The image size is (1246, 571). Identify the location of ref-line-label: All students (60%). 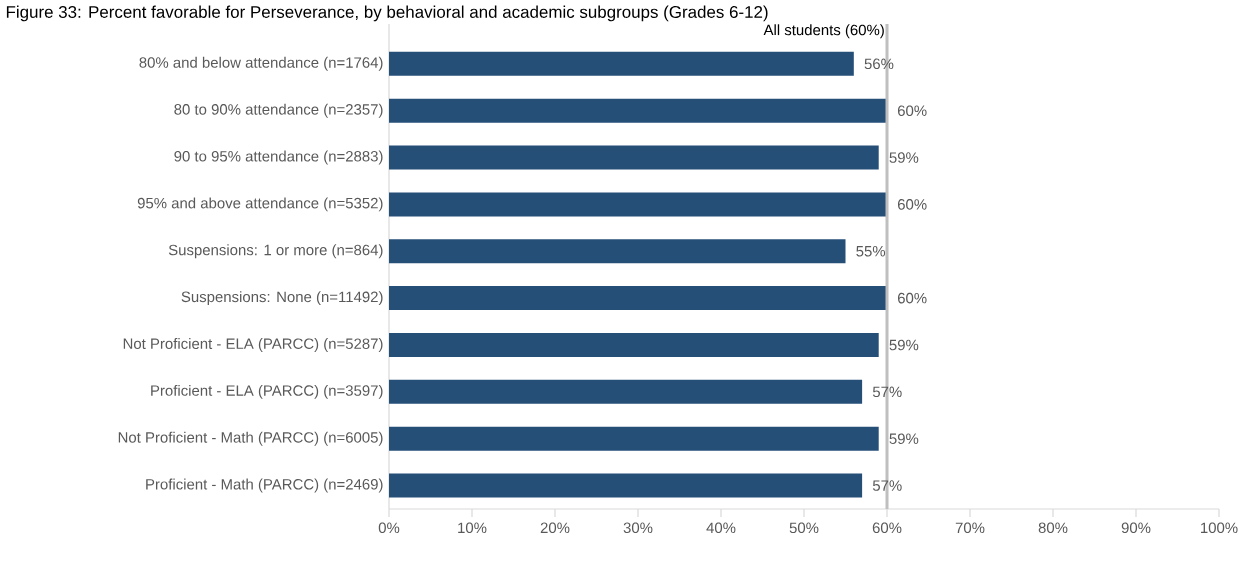
(823, 31).